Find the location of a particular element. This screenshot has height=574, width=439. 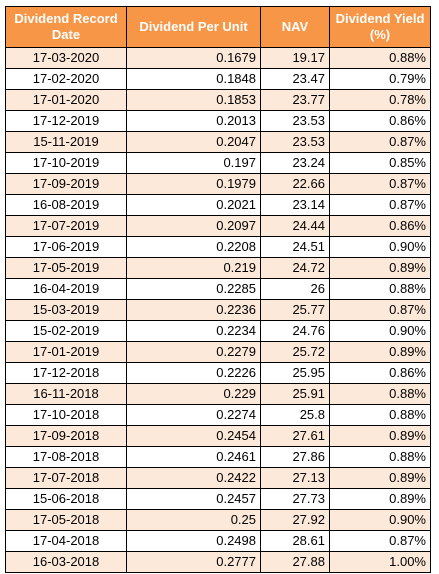

cell-record-date: 17-06-2019 is located at coordinates (66, 247).